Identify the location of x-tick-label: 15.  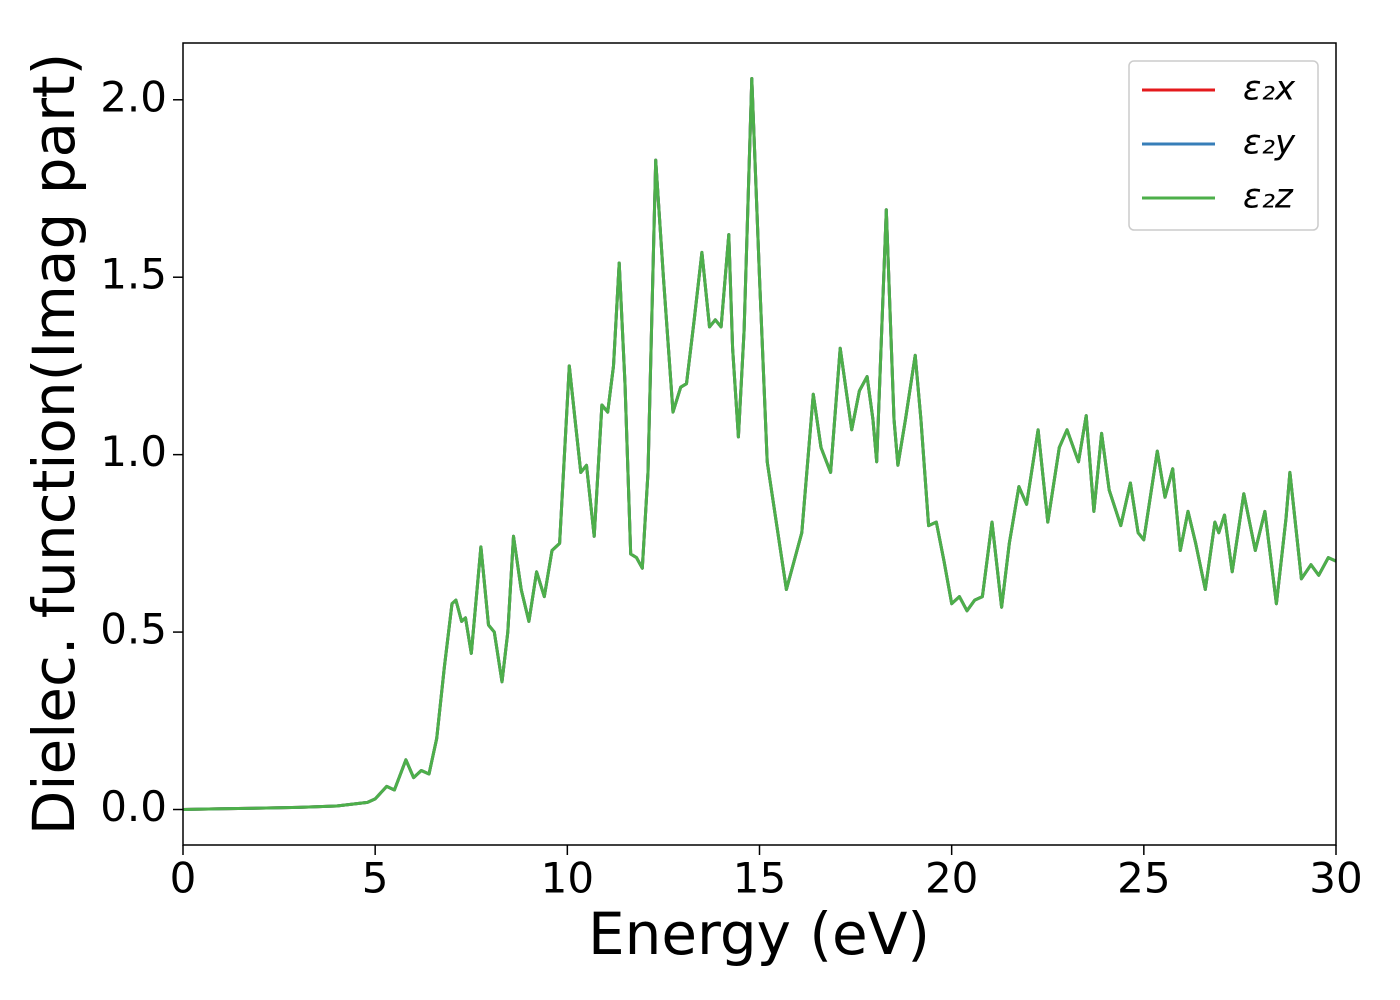
(759, 878).